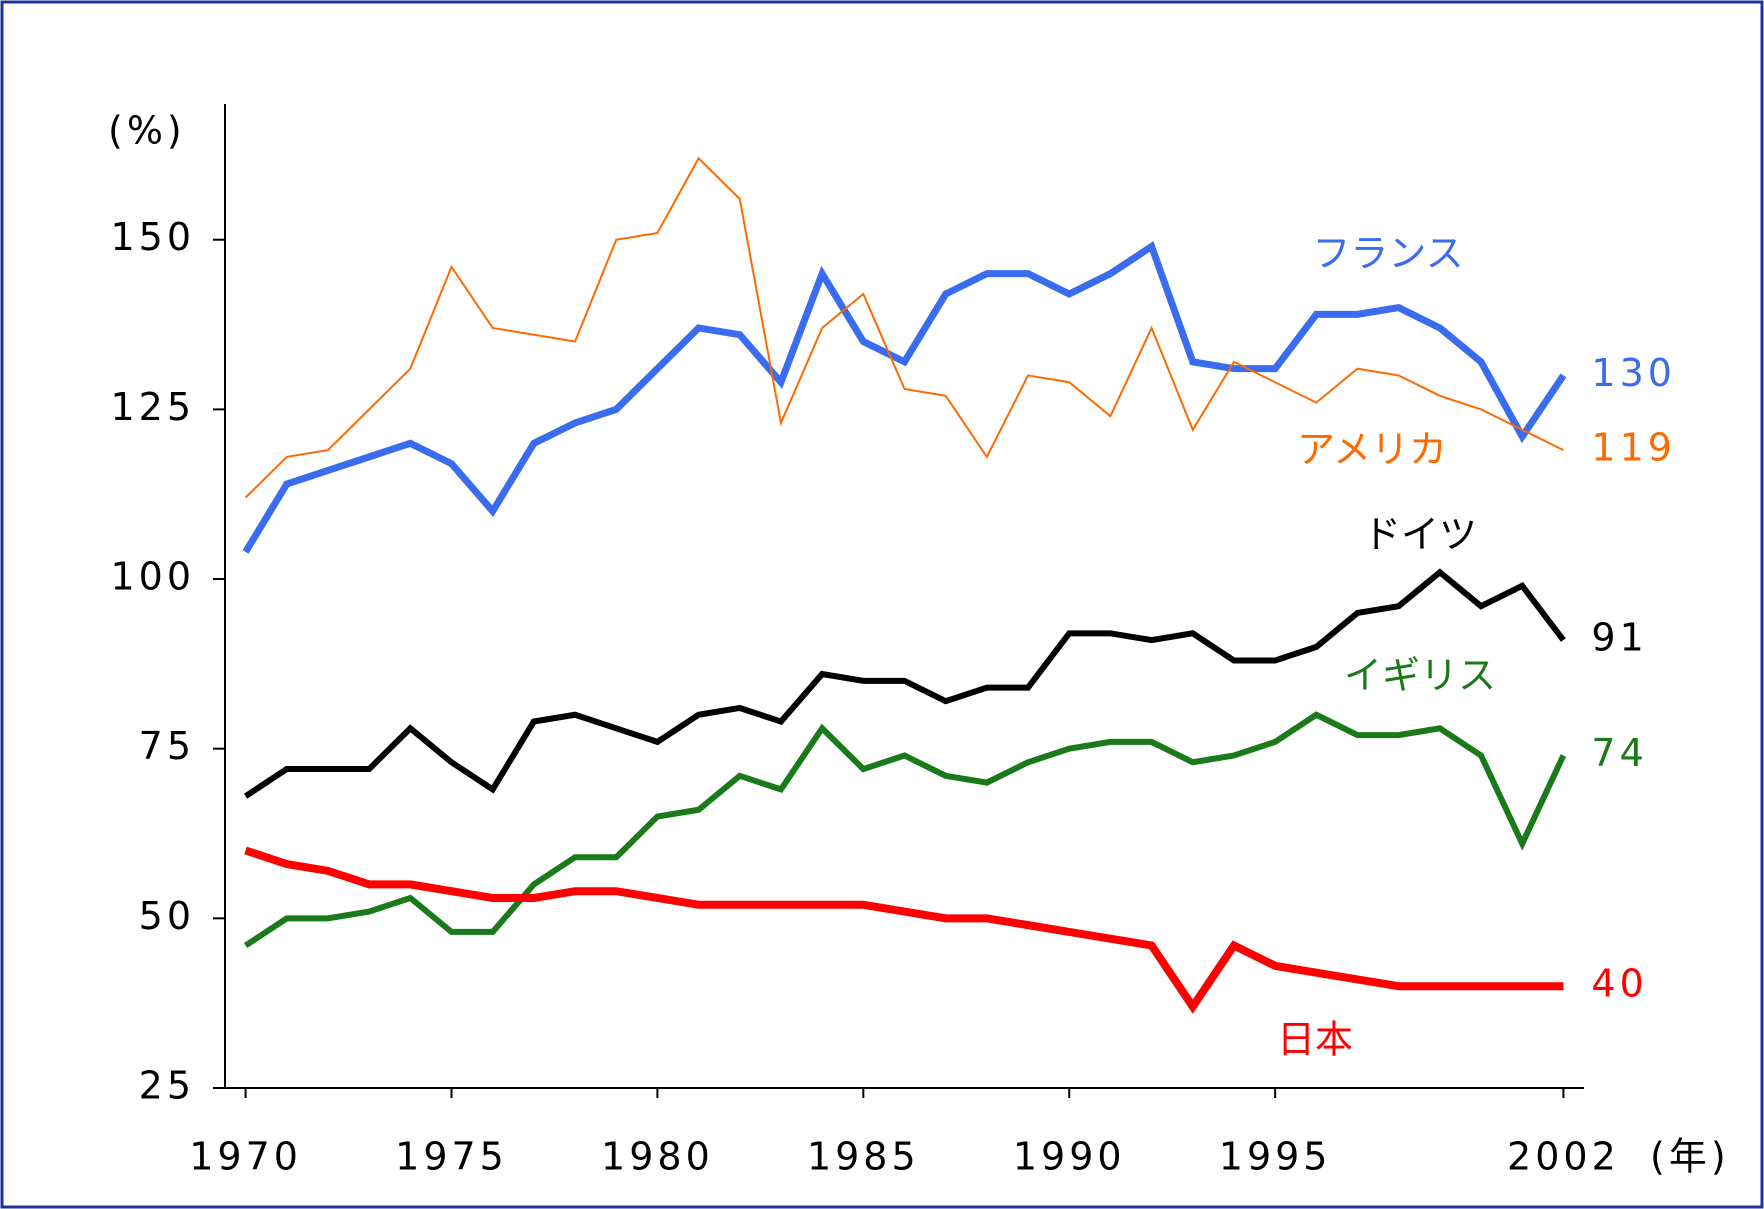  What do you see at coordinates (1690, 1157) in the screenshot?
I see `x-unit: (年)` at bounding box center [1690, 1157].